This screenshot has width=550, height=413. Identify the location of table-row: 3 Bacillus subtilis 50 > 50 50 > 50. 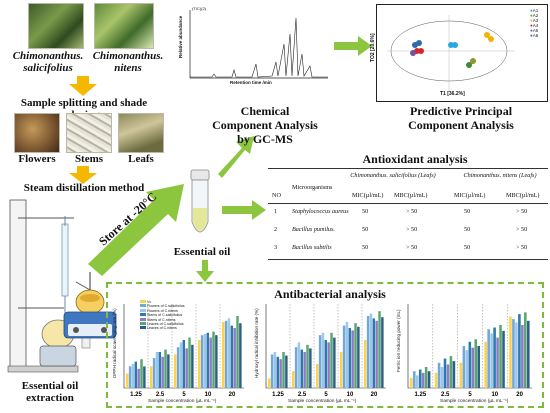
(401, 247).